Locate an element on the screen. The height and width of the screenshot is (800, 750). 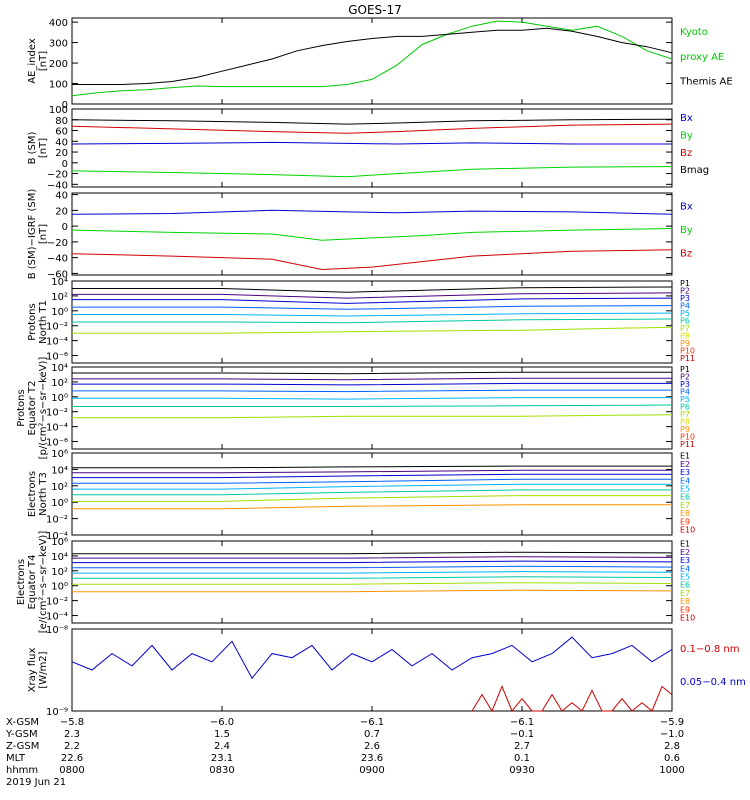
x-row-label: Z-GSM is located at coordinates (22, 746).